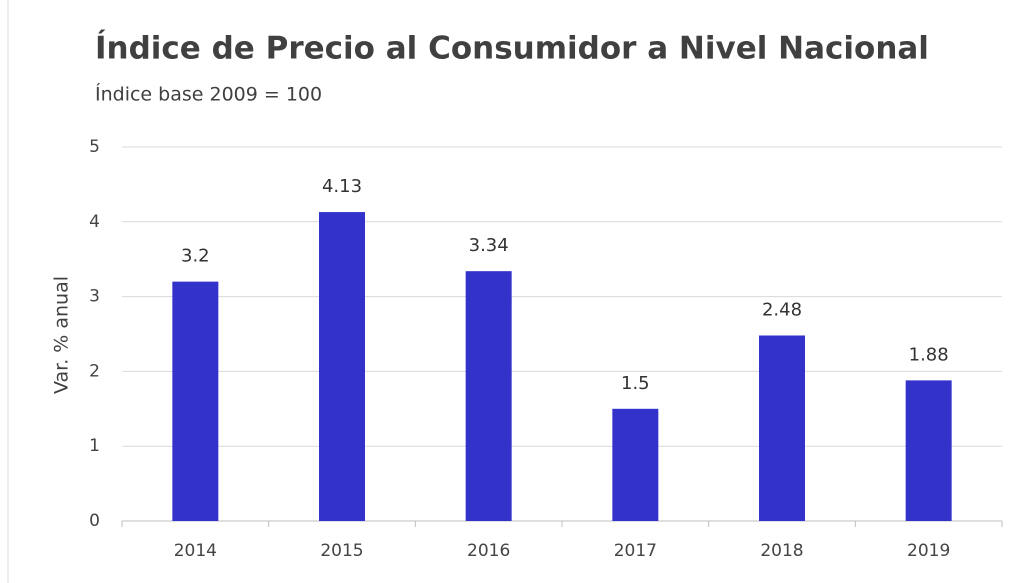  I want to click on y-tick-label: 4, so click(94, 222).